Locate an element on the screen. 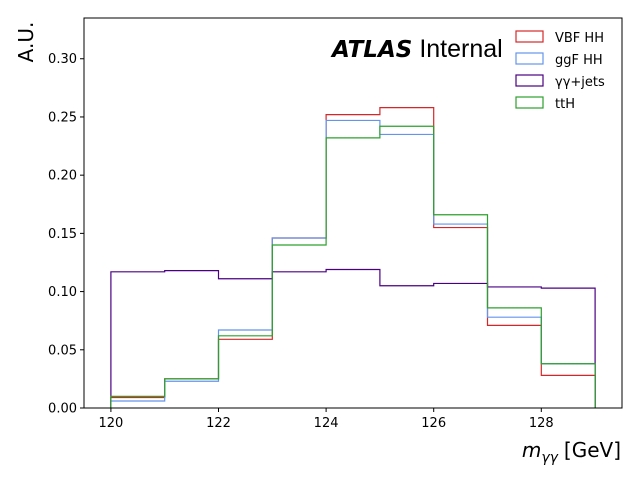 This screenshot has height=480, width=640. legend-label: VBF HH is located at coordinates (579, 38).